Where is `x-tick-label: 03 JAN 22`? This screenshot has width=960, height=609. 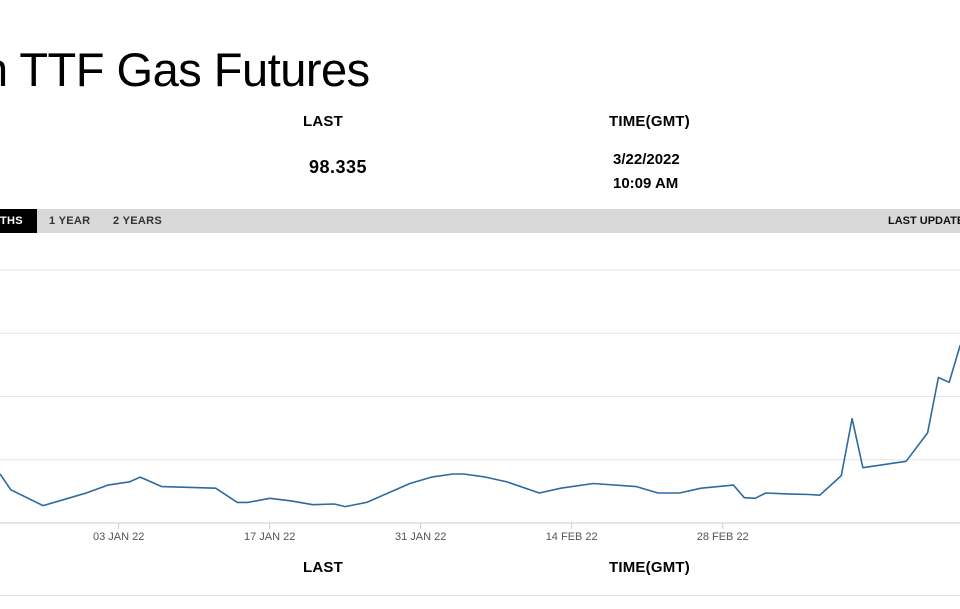 x-tick-label: 03 JAN 22 is located at coordinates (118, 537).